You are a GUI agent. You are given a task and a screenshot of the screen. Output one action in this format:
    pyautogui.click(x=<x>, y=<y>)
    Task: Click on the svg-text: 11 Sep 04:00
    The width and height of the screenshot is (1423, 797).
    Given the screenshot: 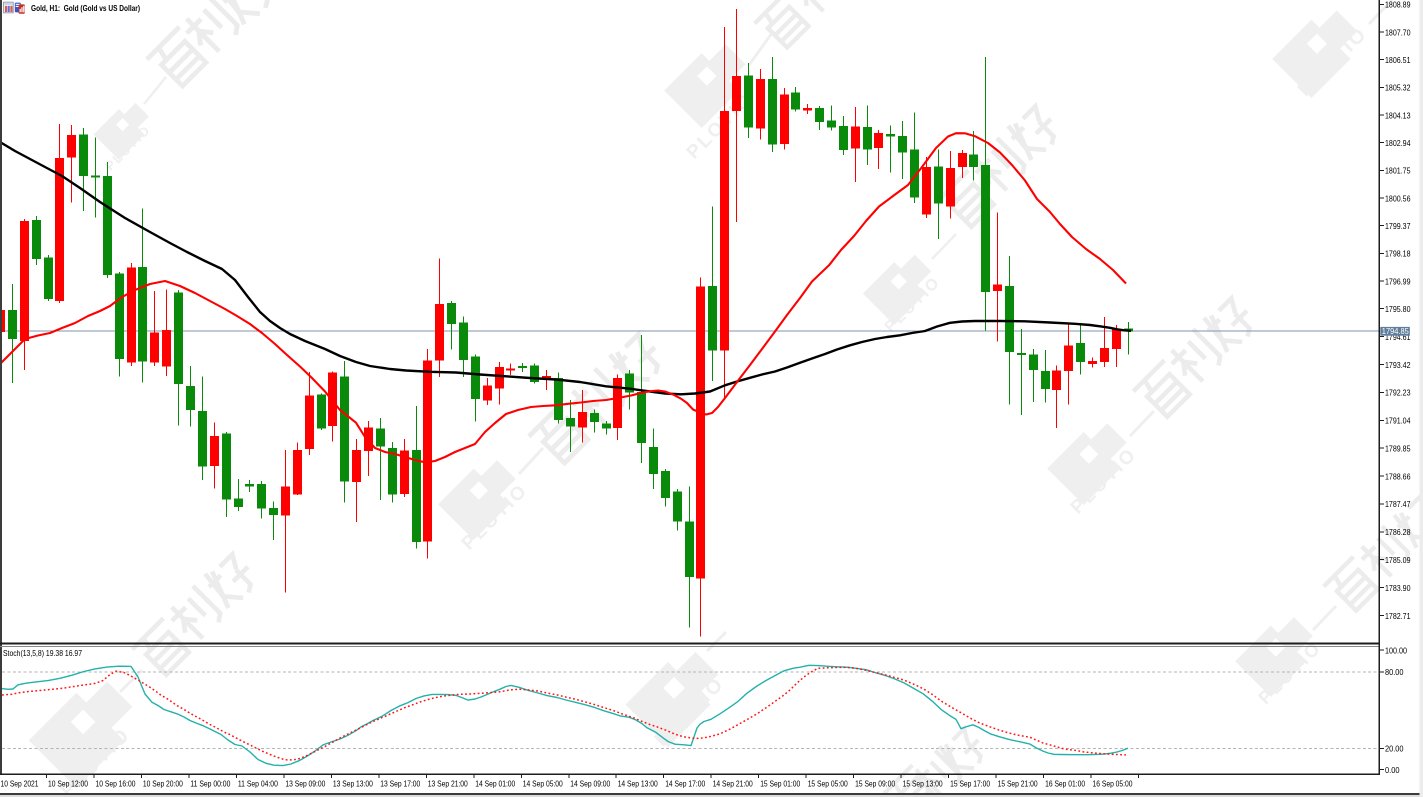 What is the action you would take?
    pyautogui.click(x=258, y=784)
    